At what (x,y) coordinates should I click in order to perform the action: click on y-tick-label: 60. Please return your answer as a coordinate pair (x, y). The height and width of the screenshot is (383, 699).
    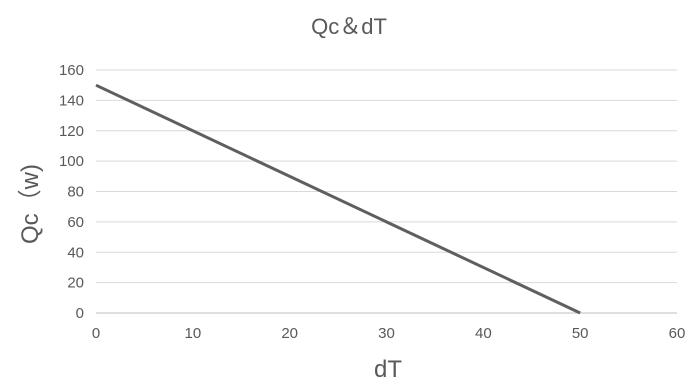
    Looking at the image, I should click on (75, 222).